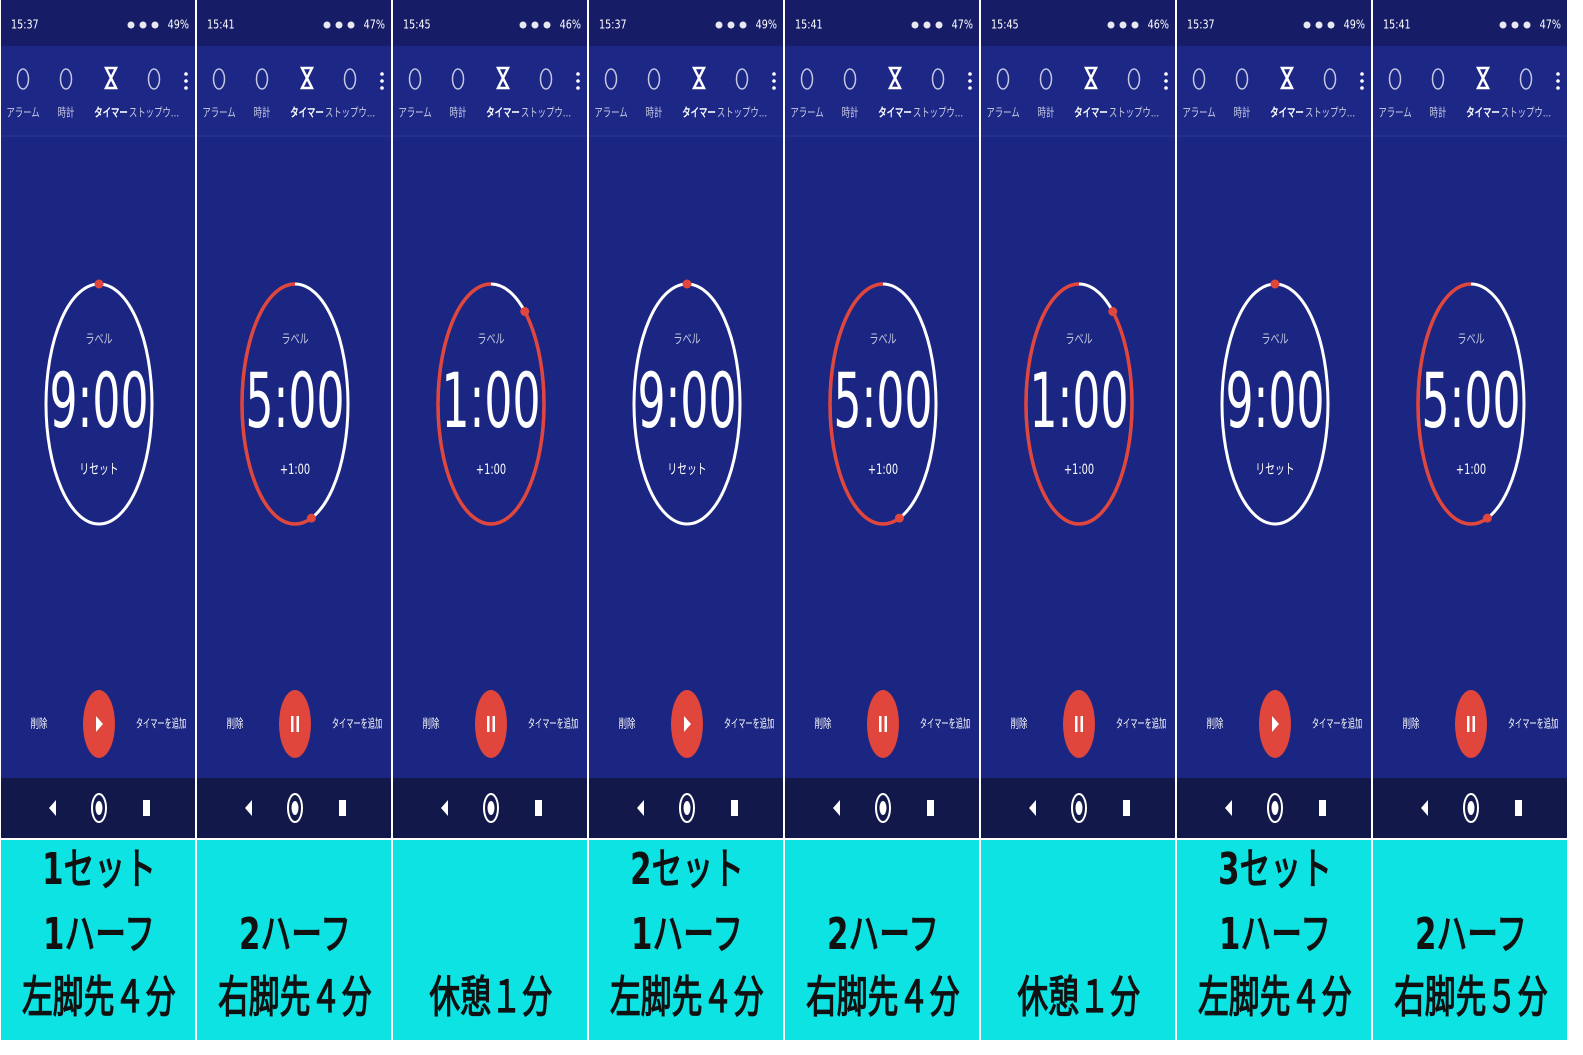 This screenshot has width=1583, height=1055. What do you see at coordinates (570, 24) in the screenshot?
I see `battery-level: 46%` at bounding box center [570, 24].